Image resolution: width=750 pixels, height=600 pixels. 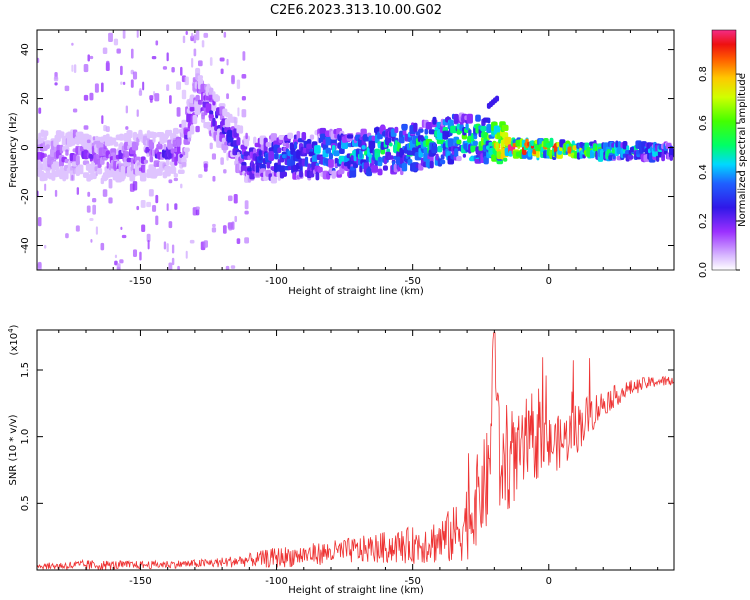 What do you see at coordinates (13, 150) in the screenshot?
I see `spectrogram-ylabel: Frequency (Hz)` at bounding box center [13, 150].